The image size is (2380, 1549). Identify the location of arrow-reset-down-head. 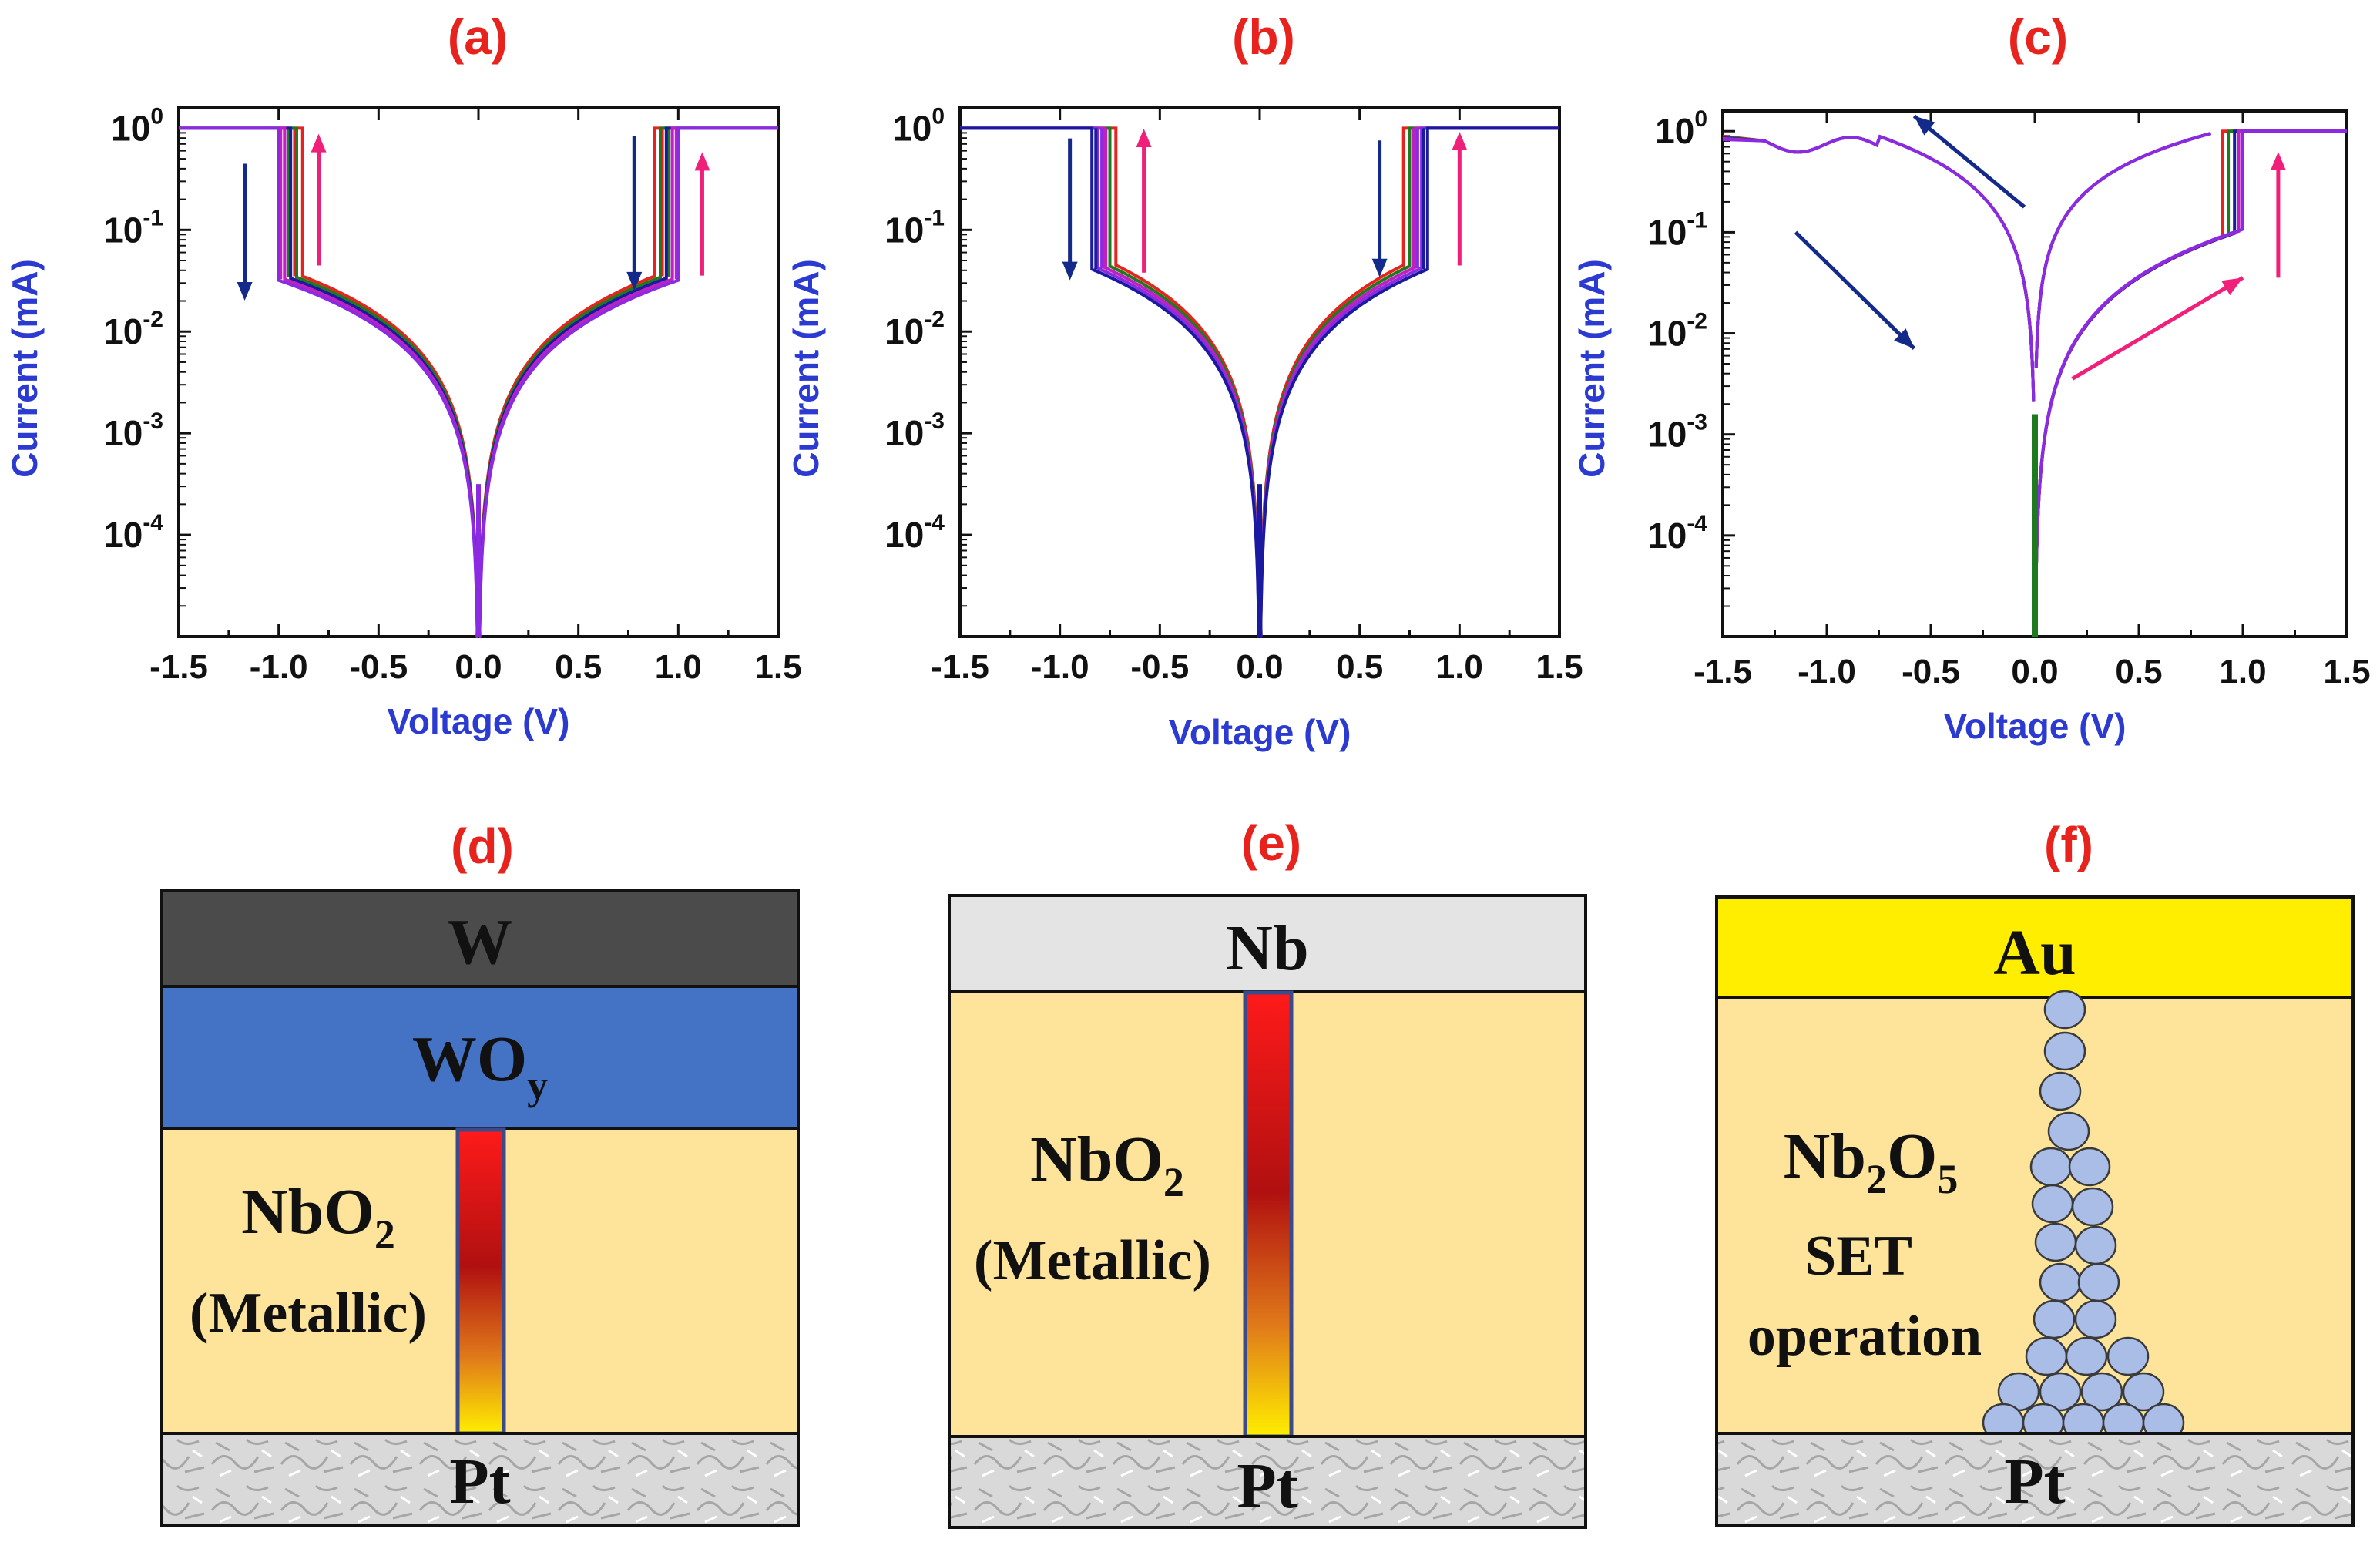
(1905, 338).